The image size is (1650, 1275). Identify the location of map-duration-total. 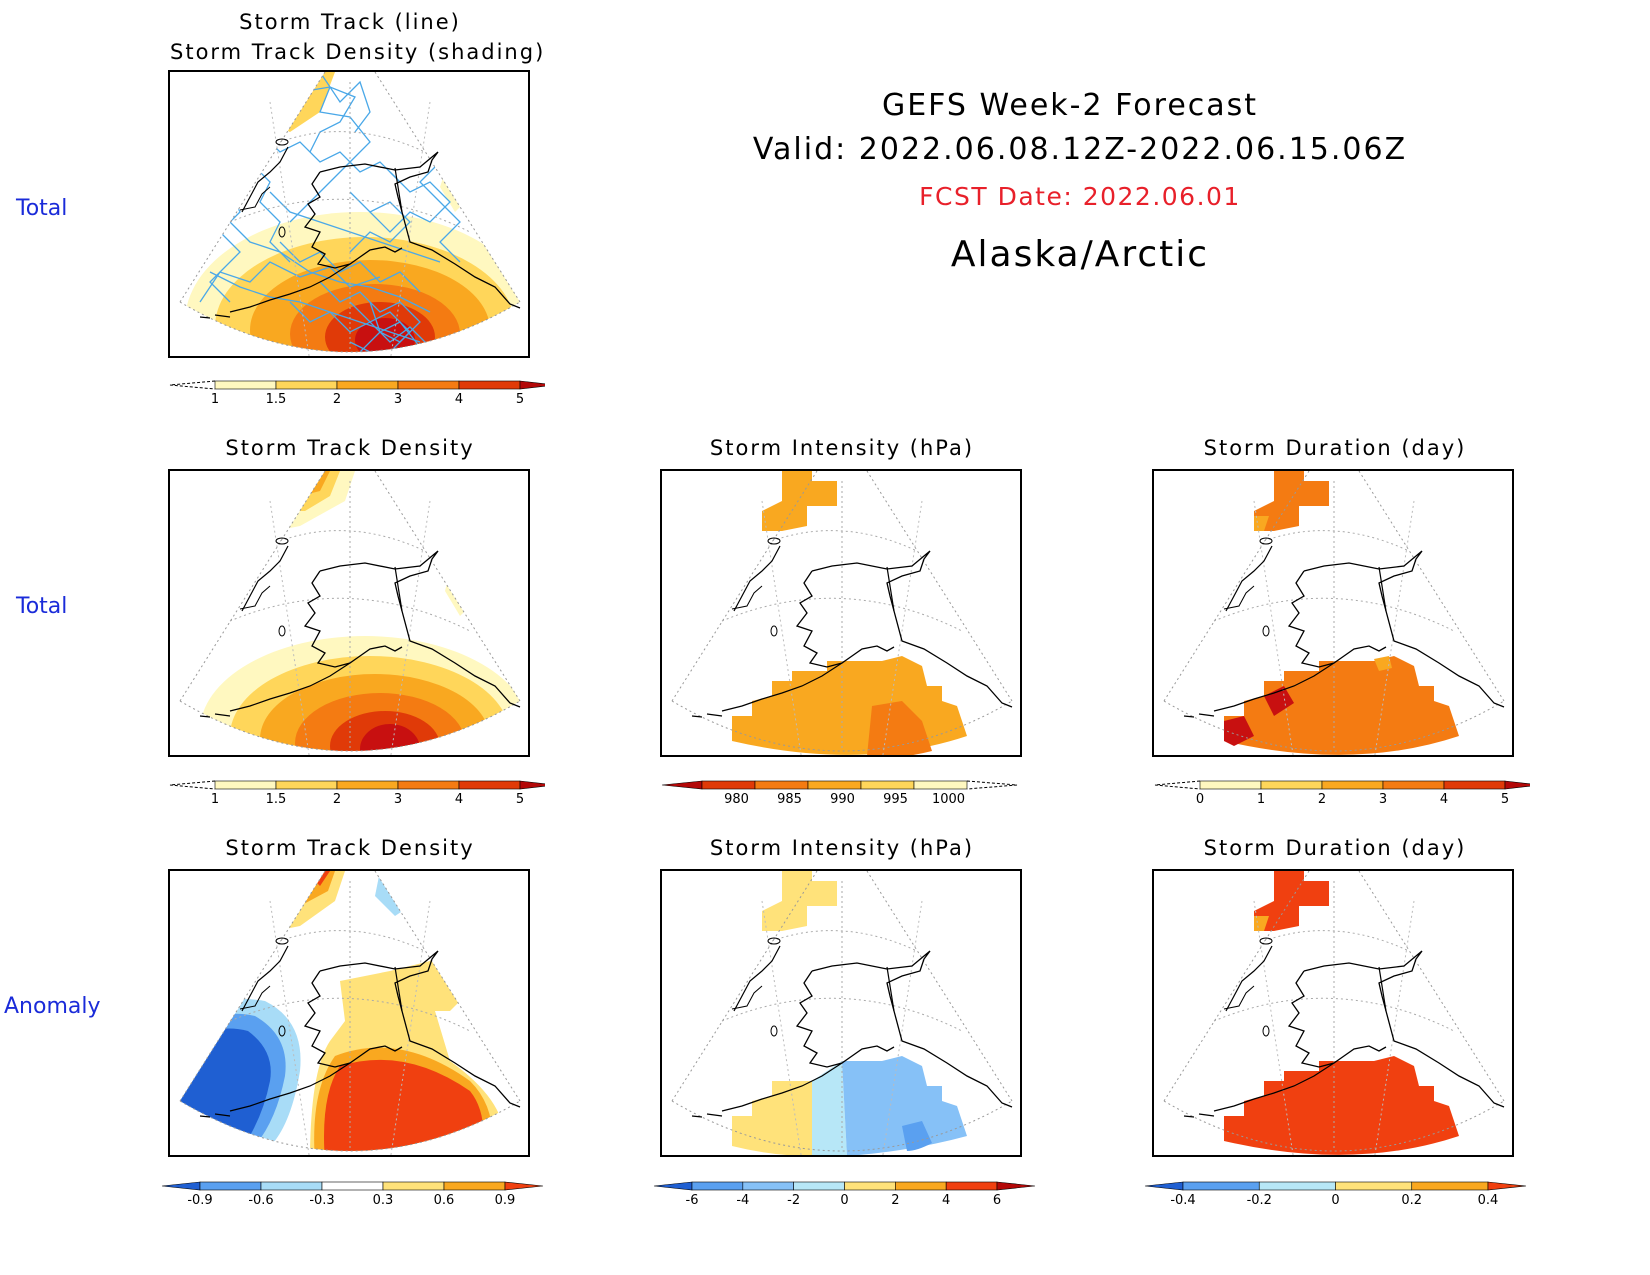
(1333, 613).